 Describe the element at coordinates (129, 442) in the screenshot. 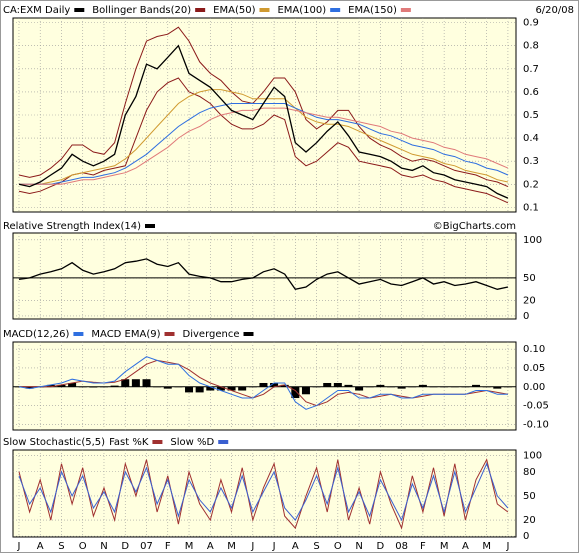

I see `legend-label: Fast %K` at that location.